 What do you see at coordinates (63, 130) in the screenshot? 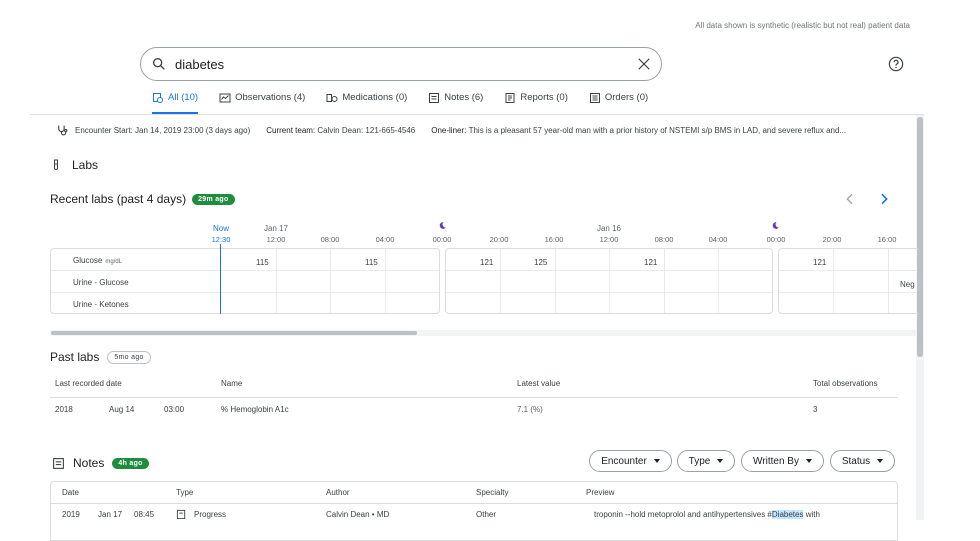
I see `stethoscope-icon` at bounding box center [63, 130].